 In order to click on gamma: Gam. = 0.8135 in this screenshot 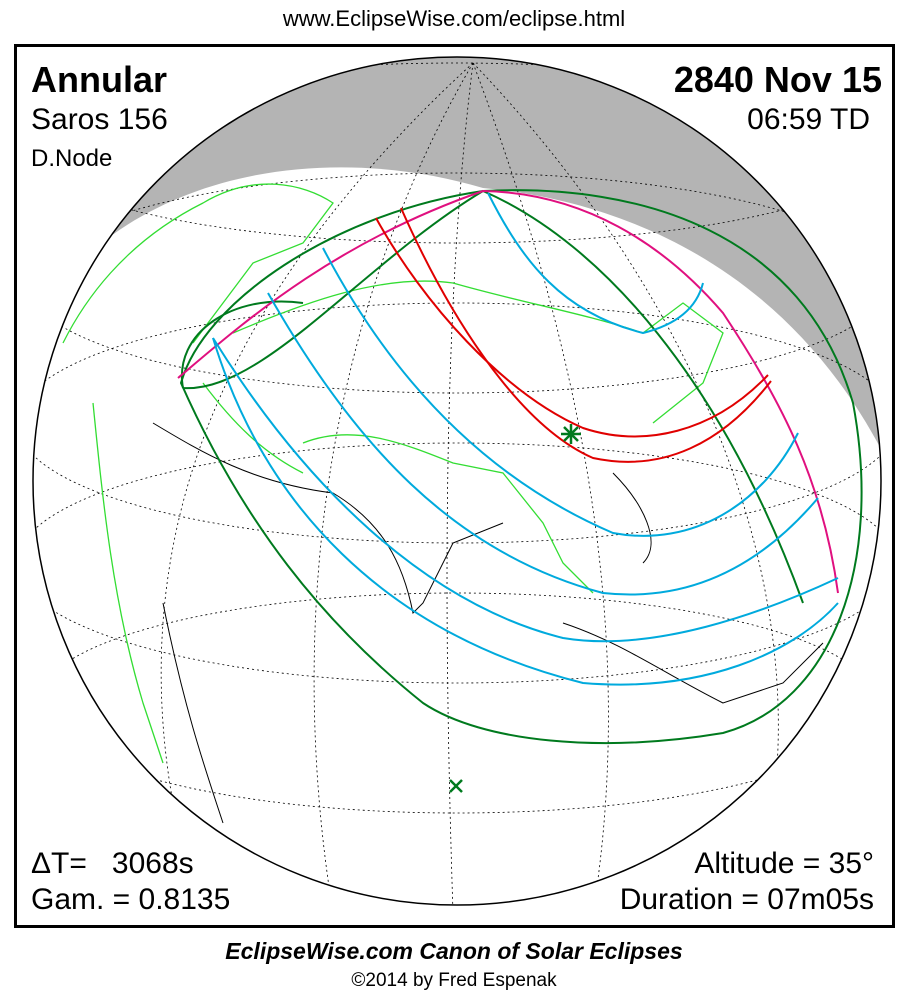, I will do `click(131, 899)`.